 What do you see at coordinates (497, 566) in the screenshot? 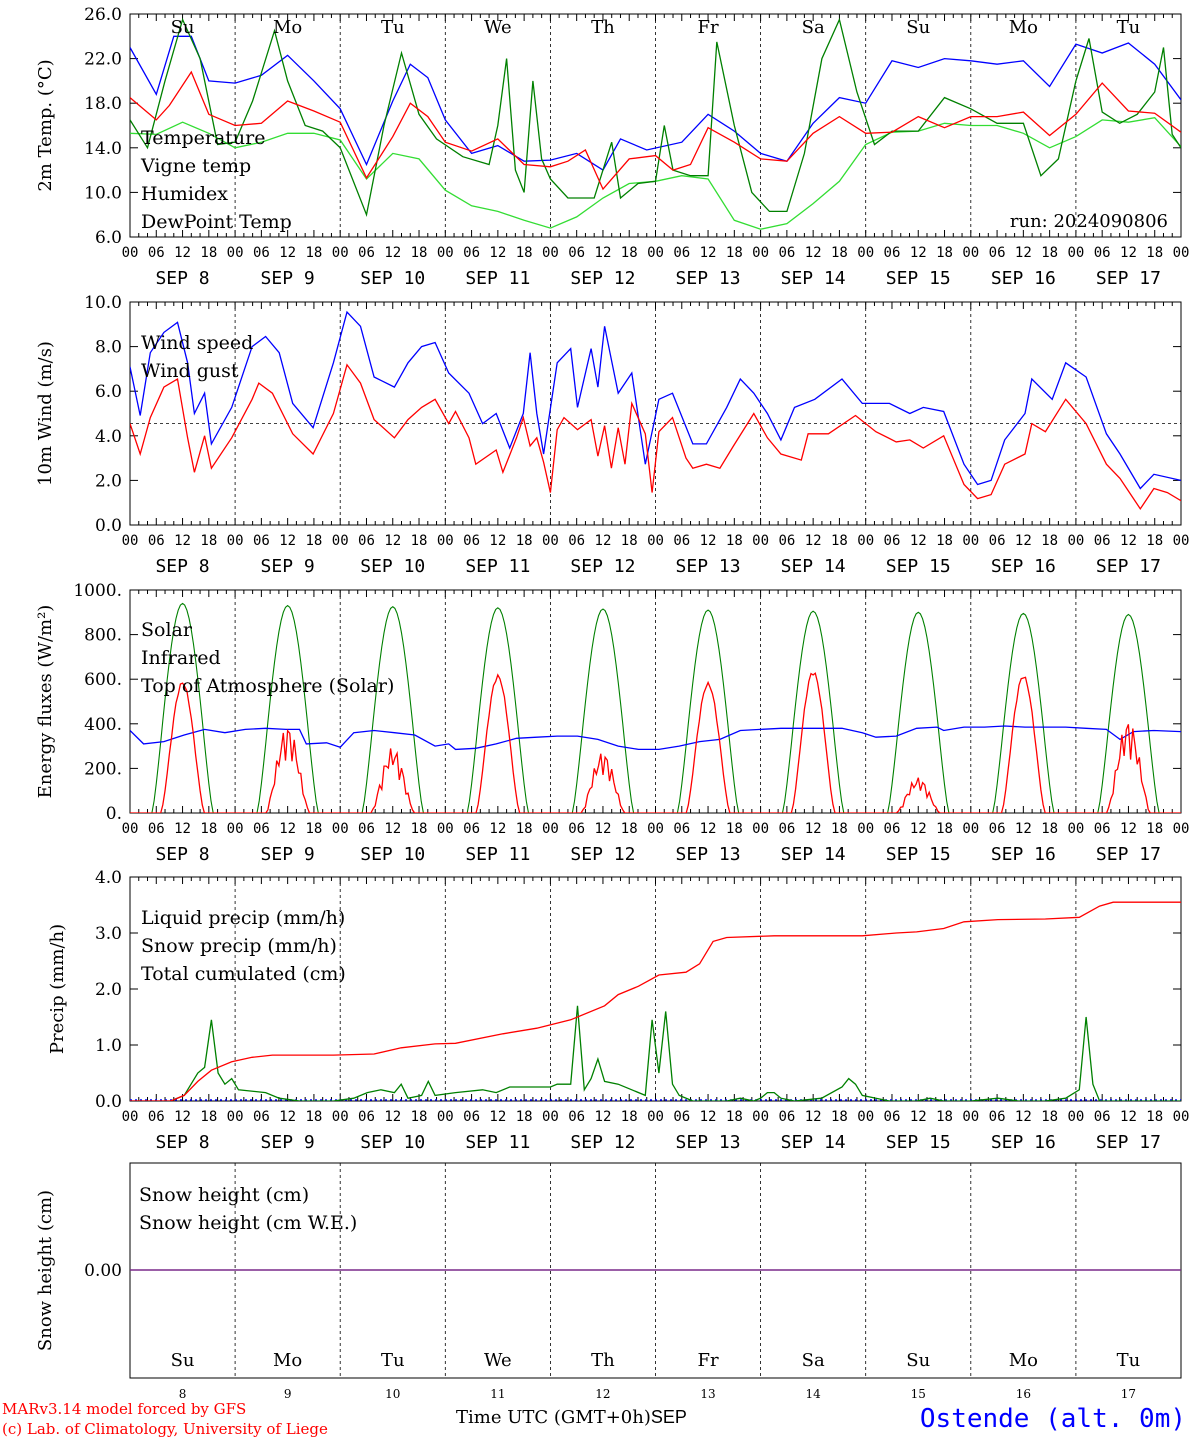
I see `date-tick-label: SEP 11` at bounding box center [497, 566].